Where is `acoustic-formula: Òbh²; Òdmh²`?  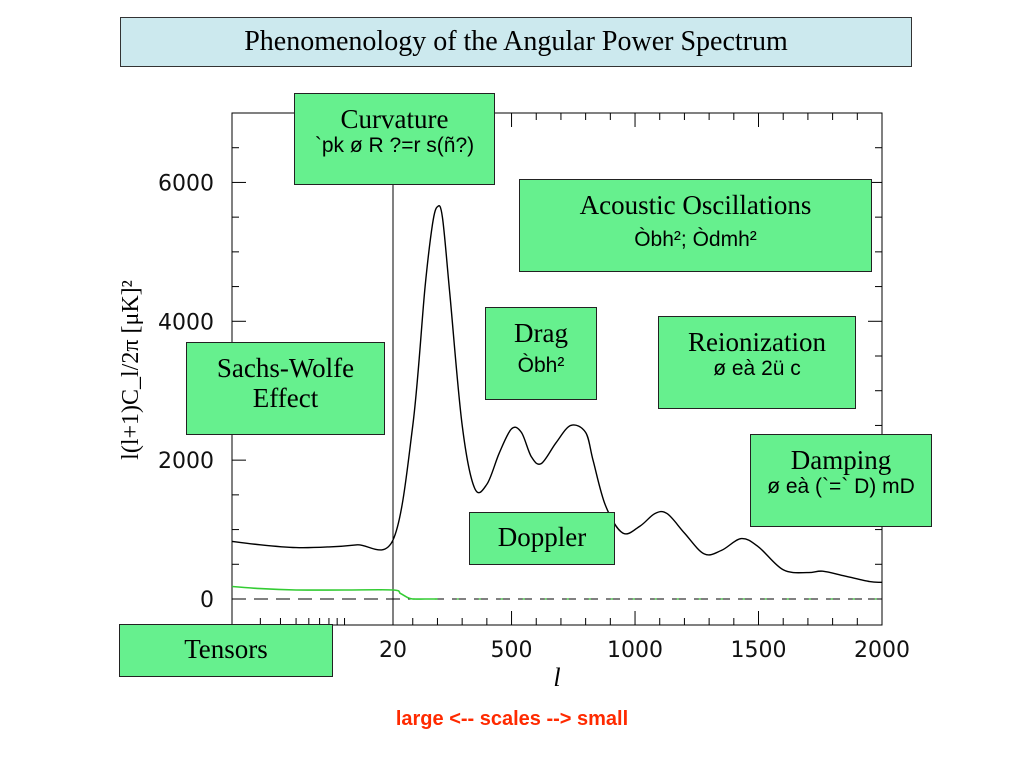 acoustic-formula: Òbh²; Òdmh² is located at coordinates (695, 240).